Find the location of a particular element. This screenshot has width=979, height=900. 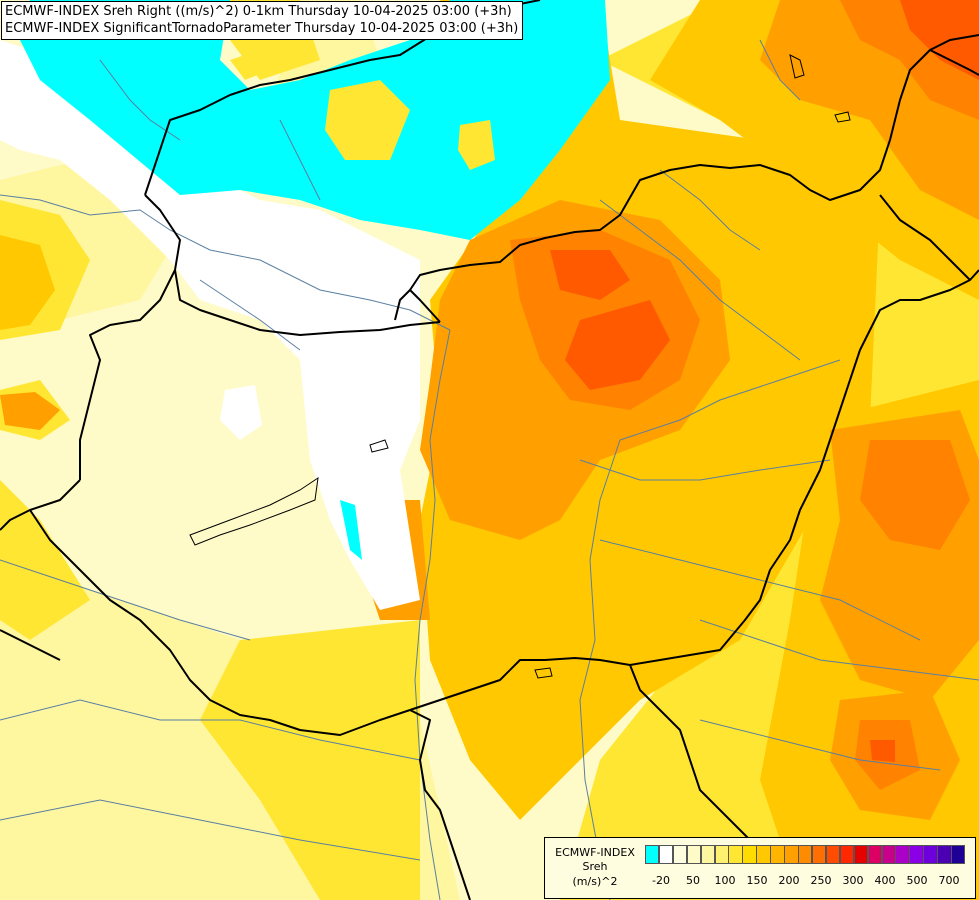

legend-tick-label: 100 is located at coordinates (725, 880).